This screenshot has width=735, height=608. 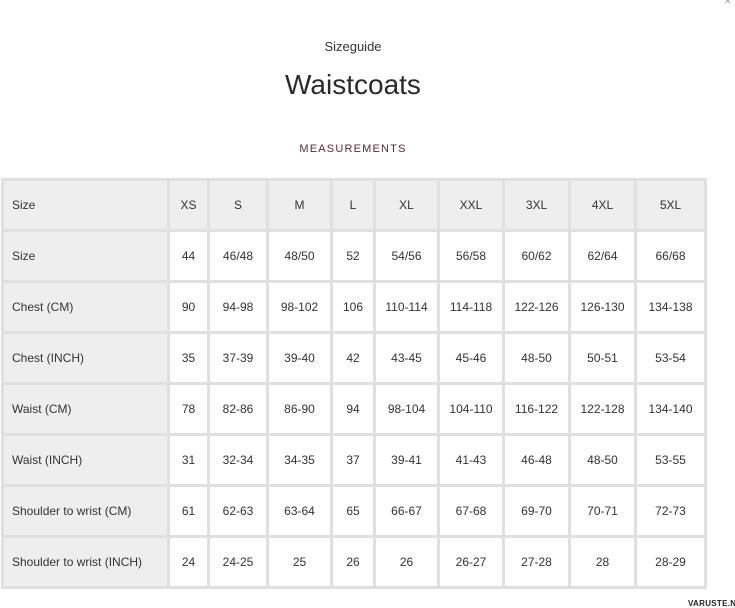 What do you see at coordinates (353, 84) in the screenshot?
I see `page-title: Waistcoats` at bounding box center [353, 84].